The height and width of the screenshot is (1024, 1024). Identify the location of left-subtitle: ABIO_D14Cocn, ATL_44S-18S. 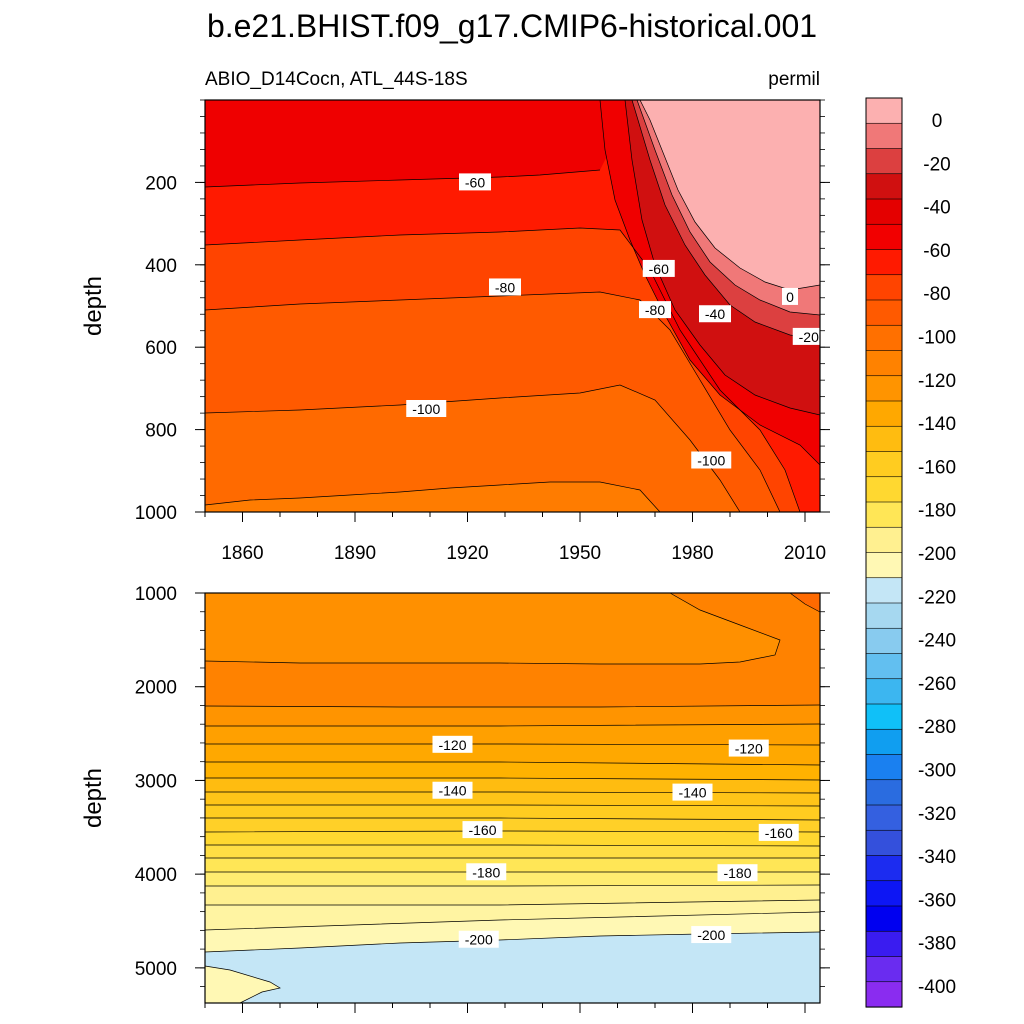
(336, 79).